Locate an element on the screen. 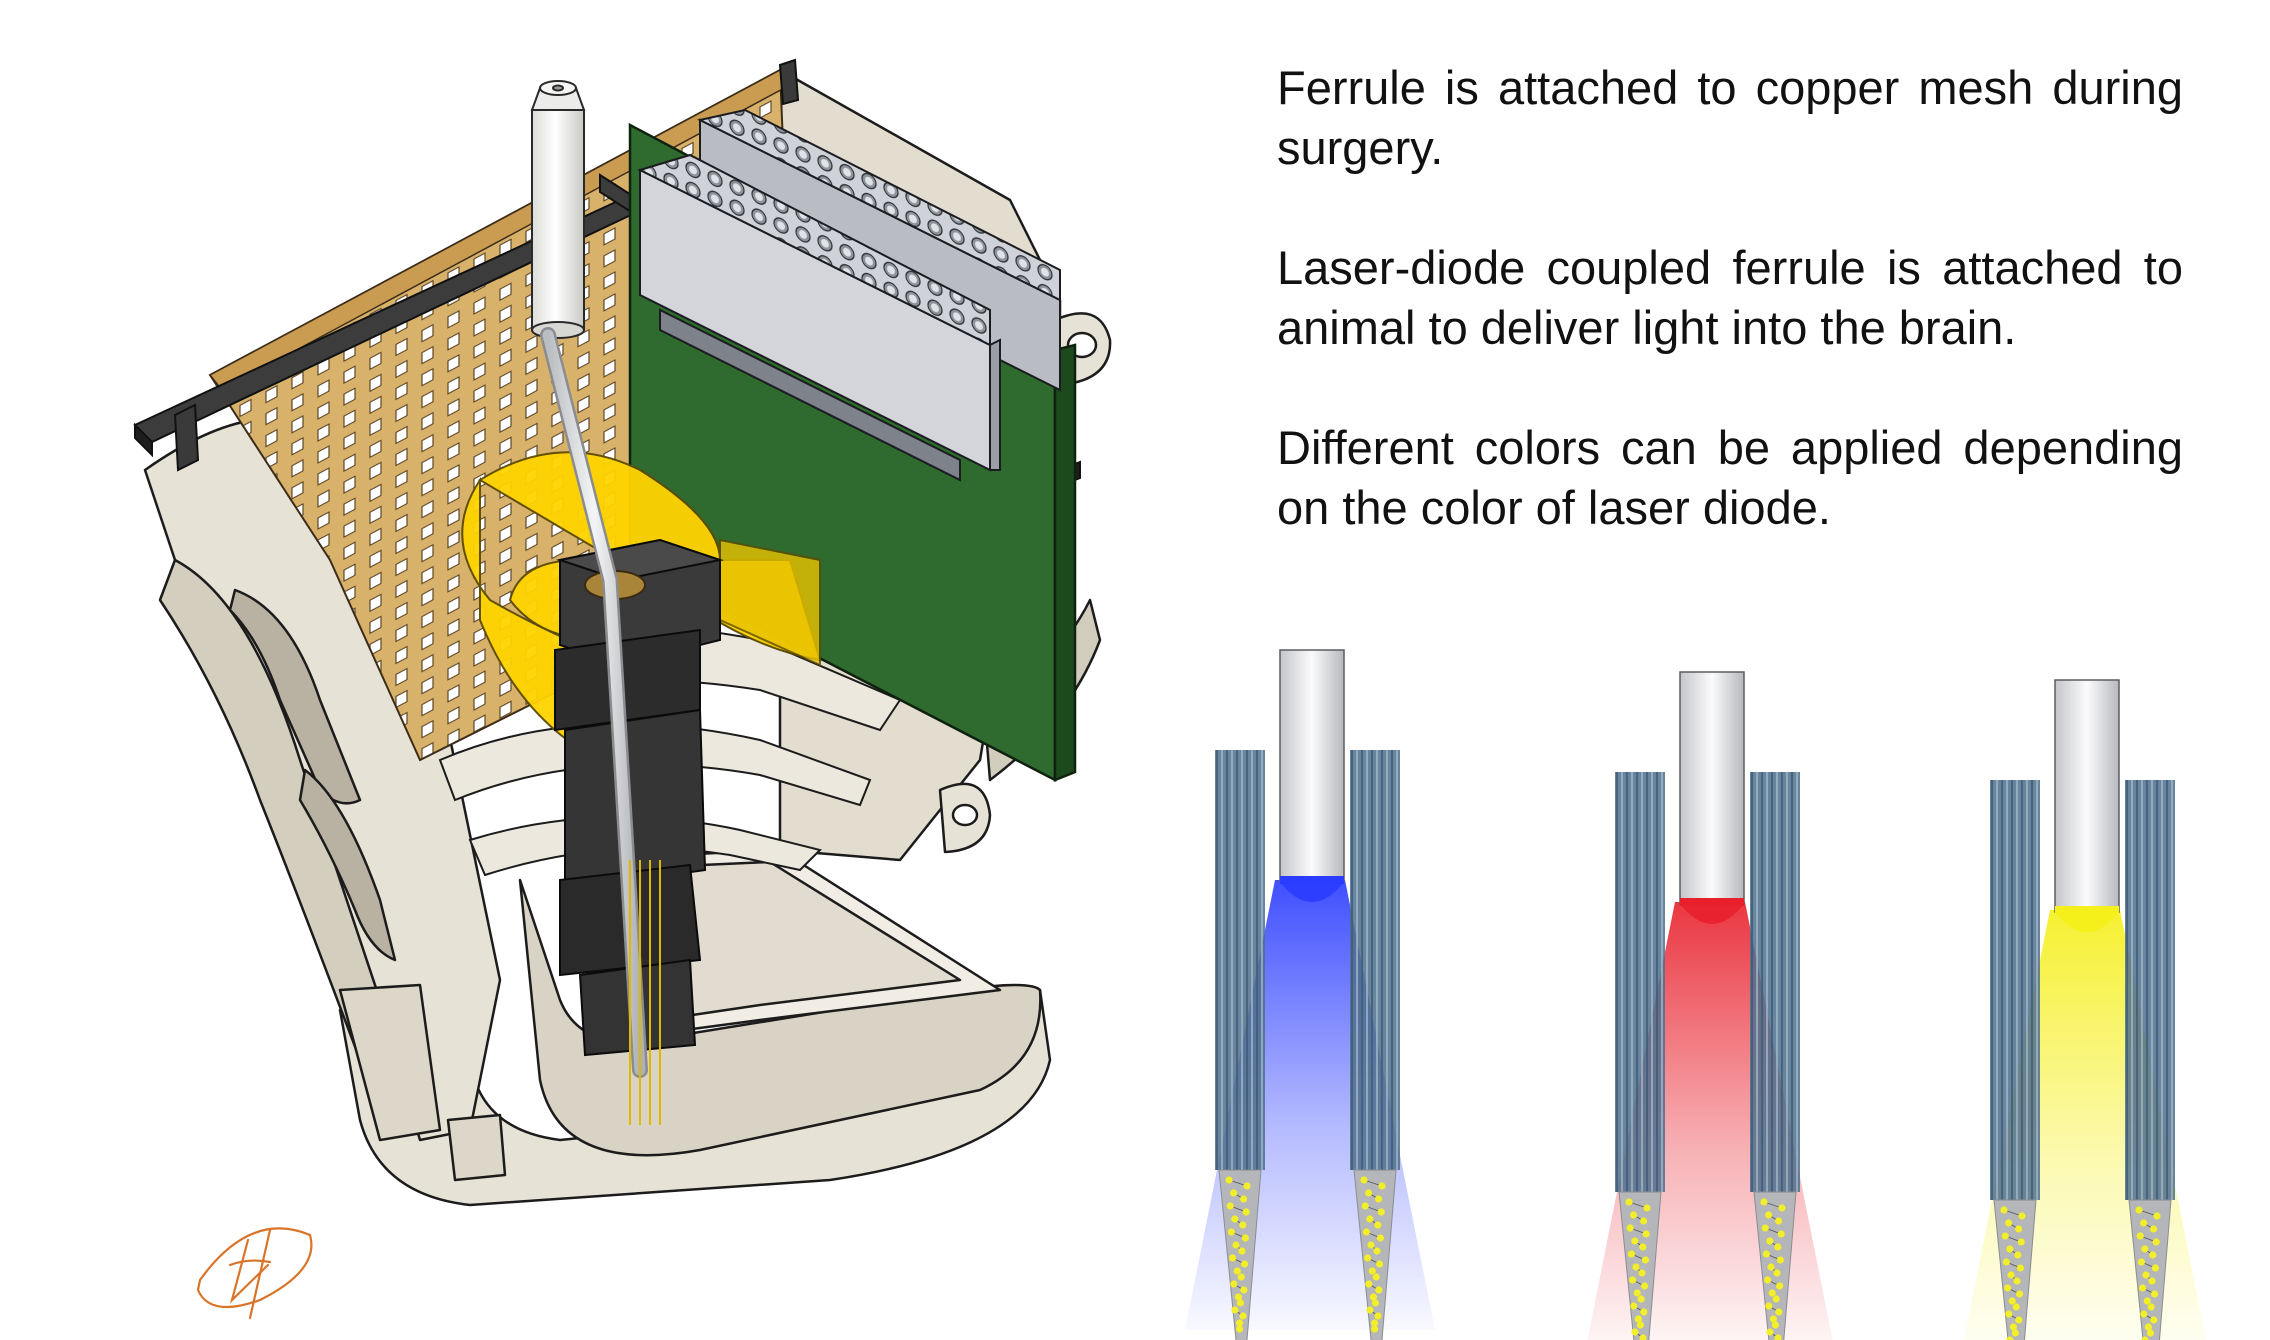 The width and height of the screenshot is (2270, 1340). optical-fiber-red is located at coordinates (1712, 797).